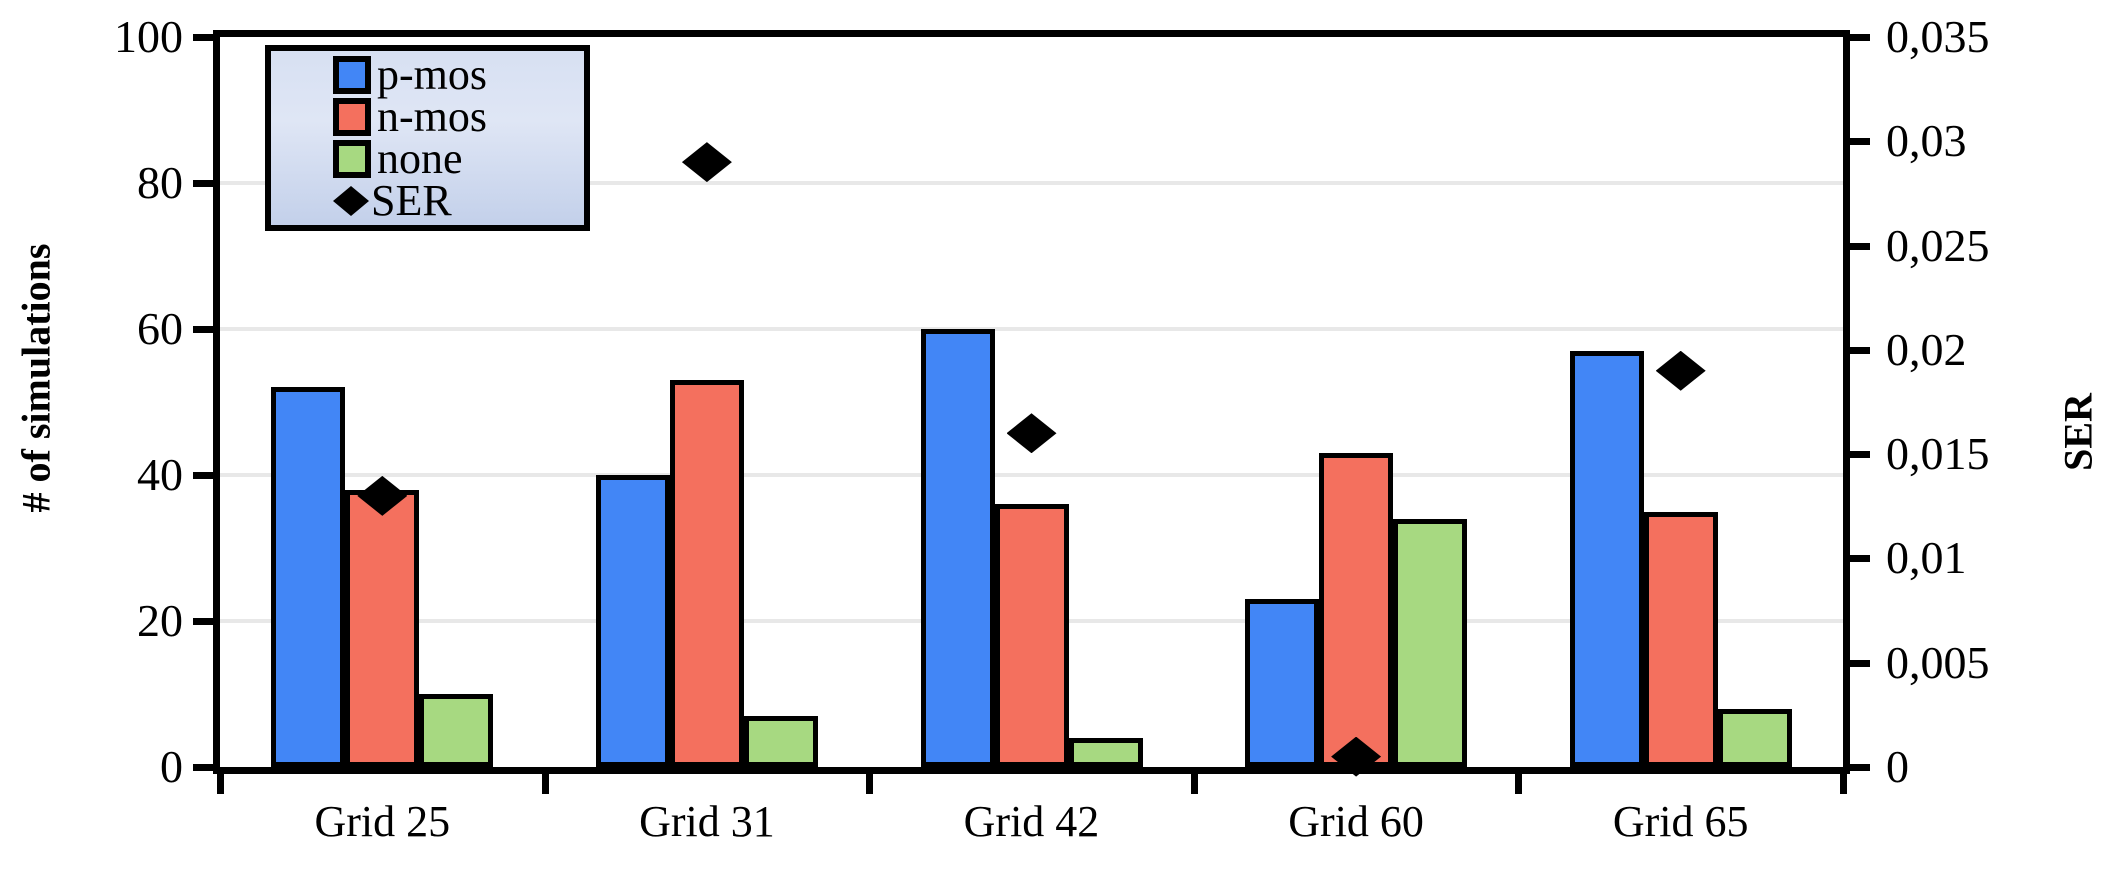 Image resolution: width=2122 pixels, height=869 pixels. Describe the element at coordinates (411, 200) in the screenshot. I see `legend-label: SER` at that location.